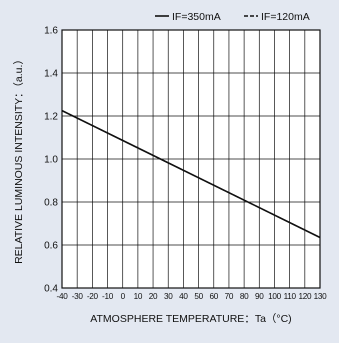  Describe the element at coordinates (51, 289) in the screenshot. I see `y-tick-label: 0.4` at that location.